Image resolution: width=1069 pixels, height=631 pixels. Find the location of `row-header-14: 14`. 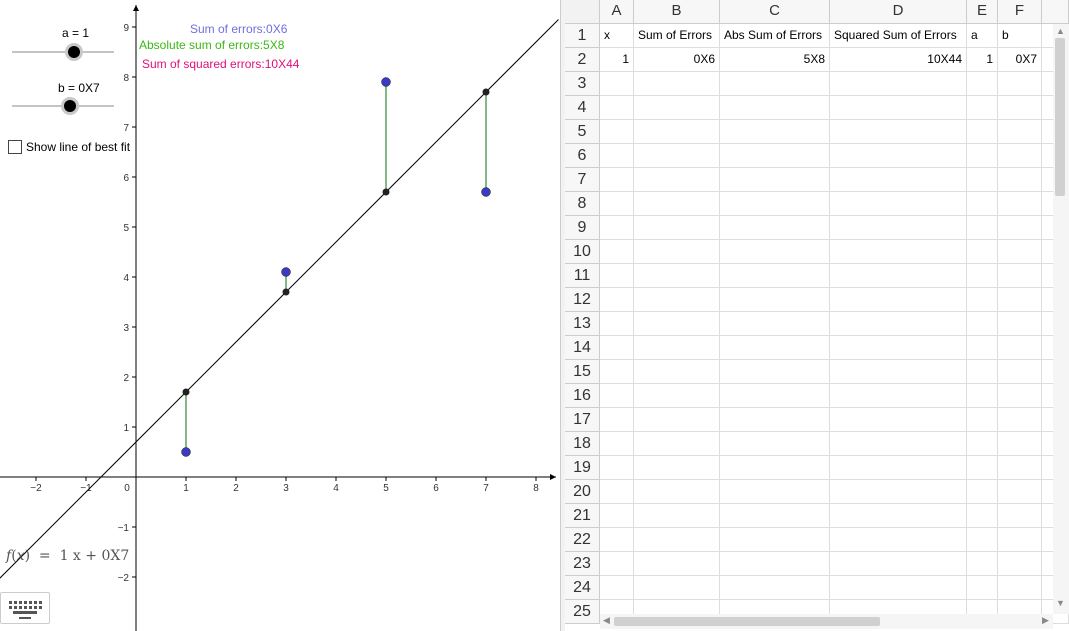

row-header-14: 14 is located at coordinates (582, 348).